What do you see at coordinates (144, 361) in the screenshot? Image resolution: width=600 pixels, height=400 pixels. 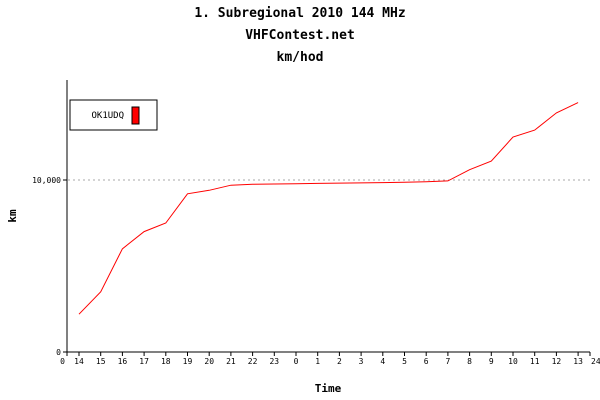 I see `x-tick-label: 17` at bounding box center [144, 361].